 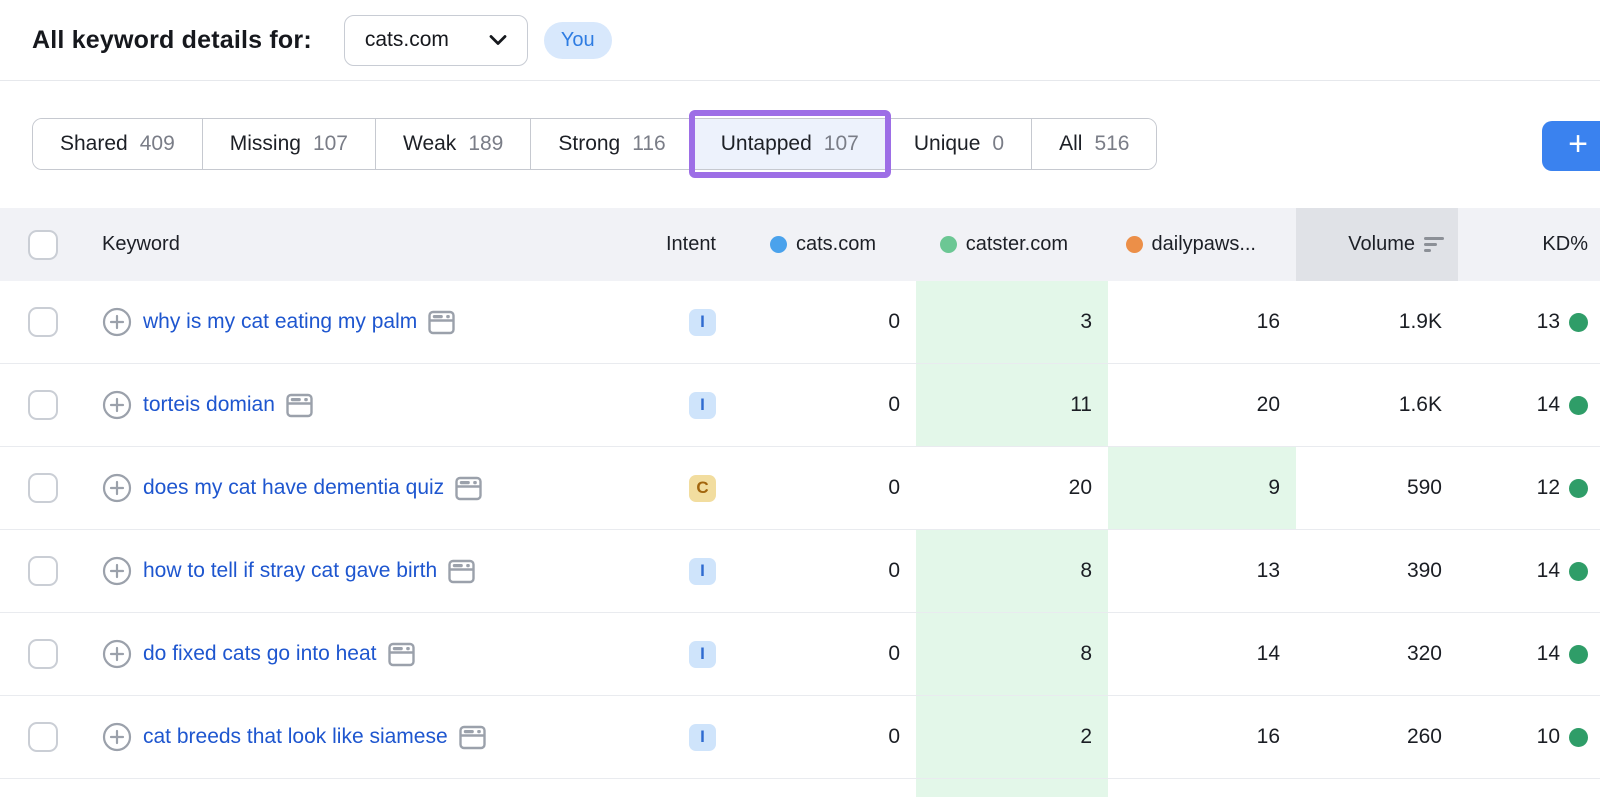 What do you see at coordinates (1434, 244) in the screenshot?
I see `sort-descending-icon` at bounding box center [1434, 244].